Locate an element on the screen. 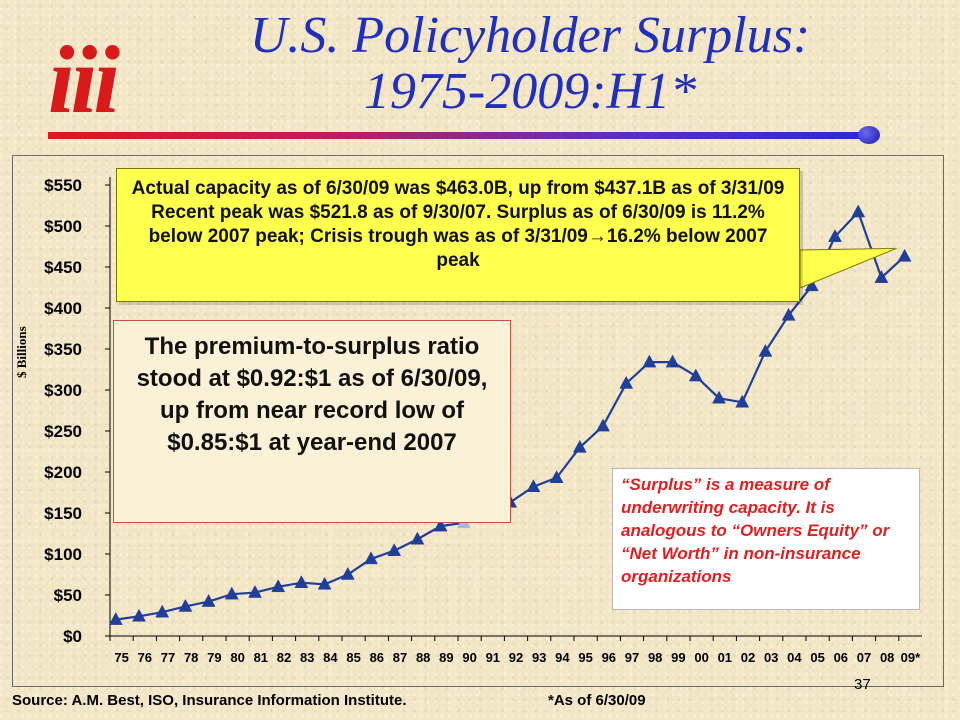 The height and width of the screenshot is (720, 960). y-tick-label: $500 is located at coordinates (63, 226).